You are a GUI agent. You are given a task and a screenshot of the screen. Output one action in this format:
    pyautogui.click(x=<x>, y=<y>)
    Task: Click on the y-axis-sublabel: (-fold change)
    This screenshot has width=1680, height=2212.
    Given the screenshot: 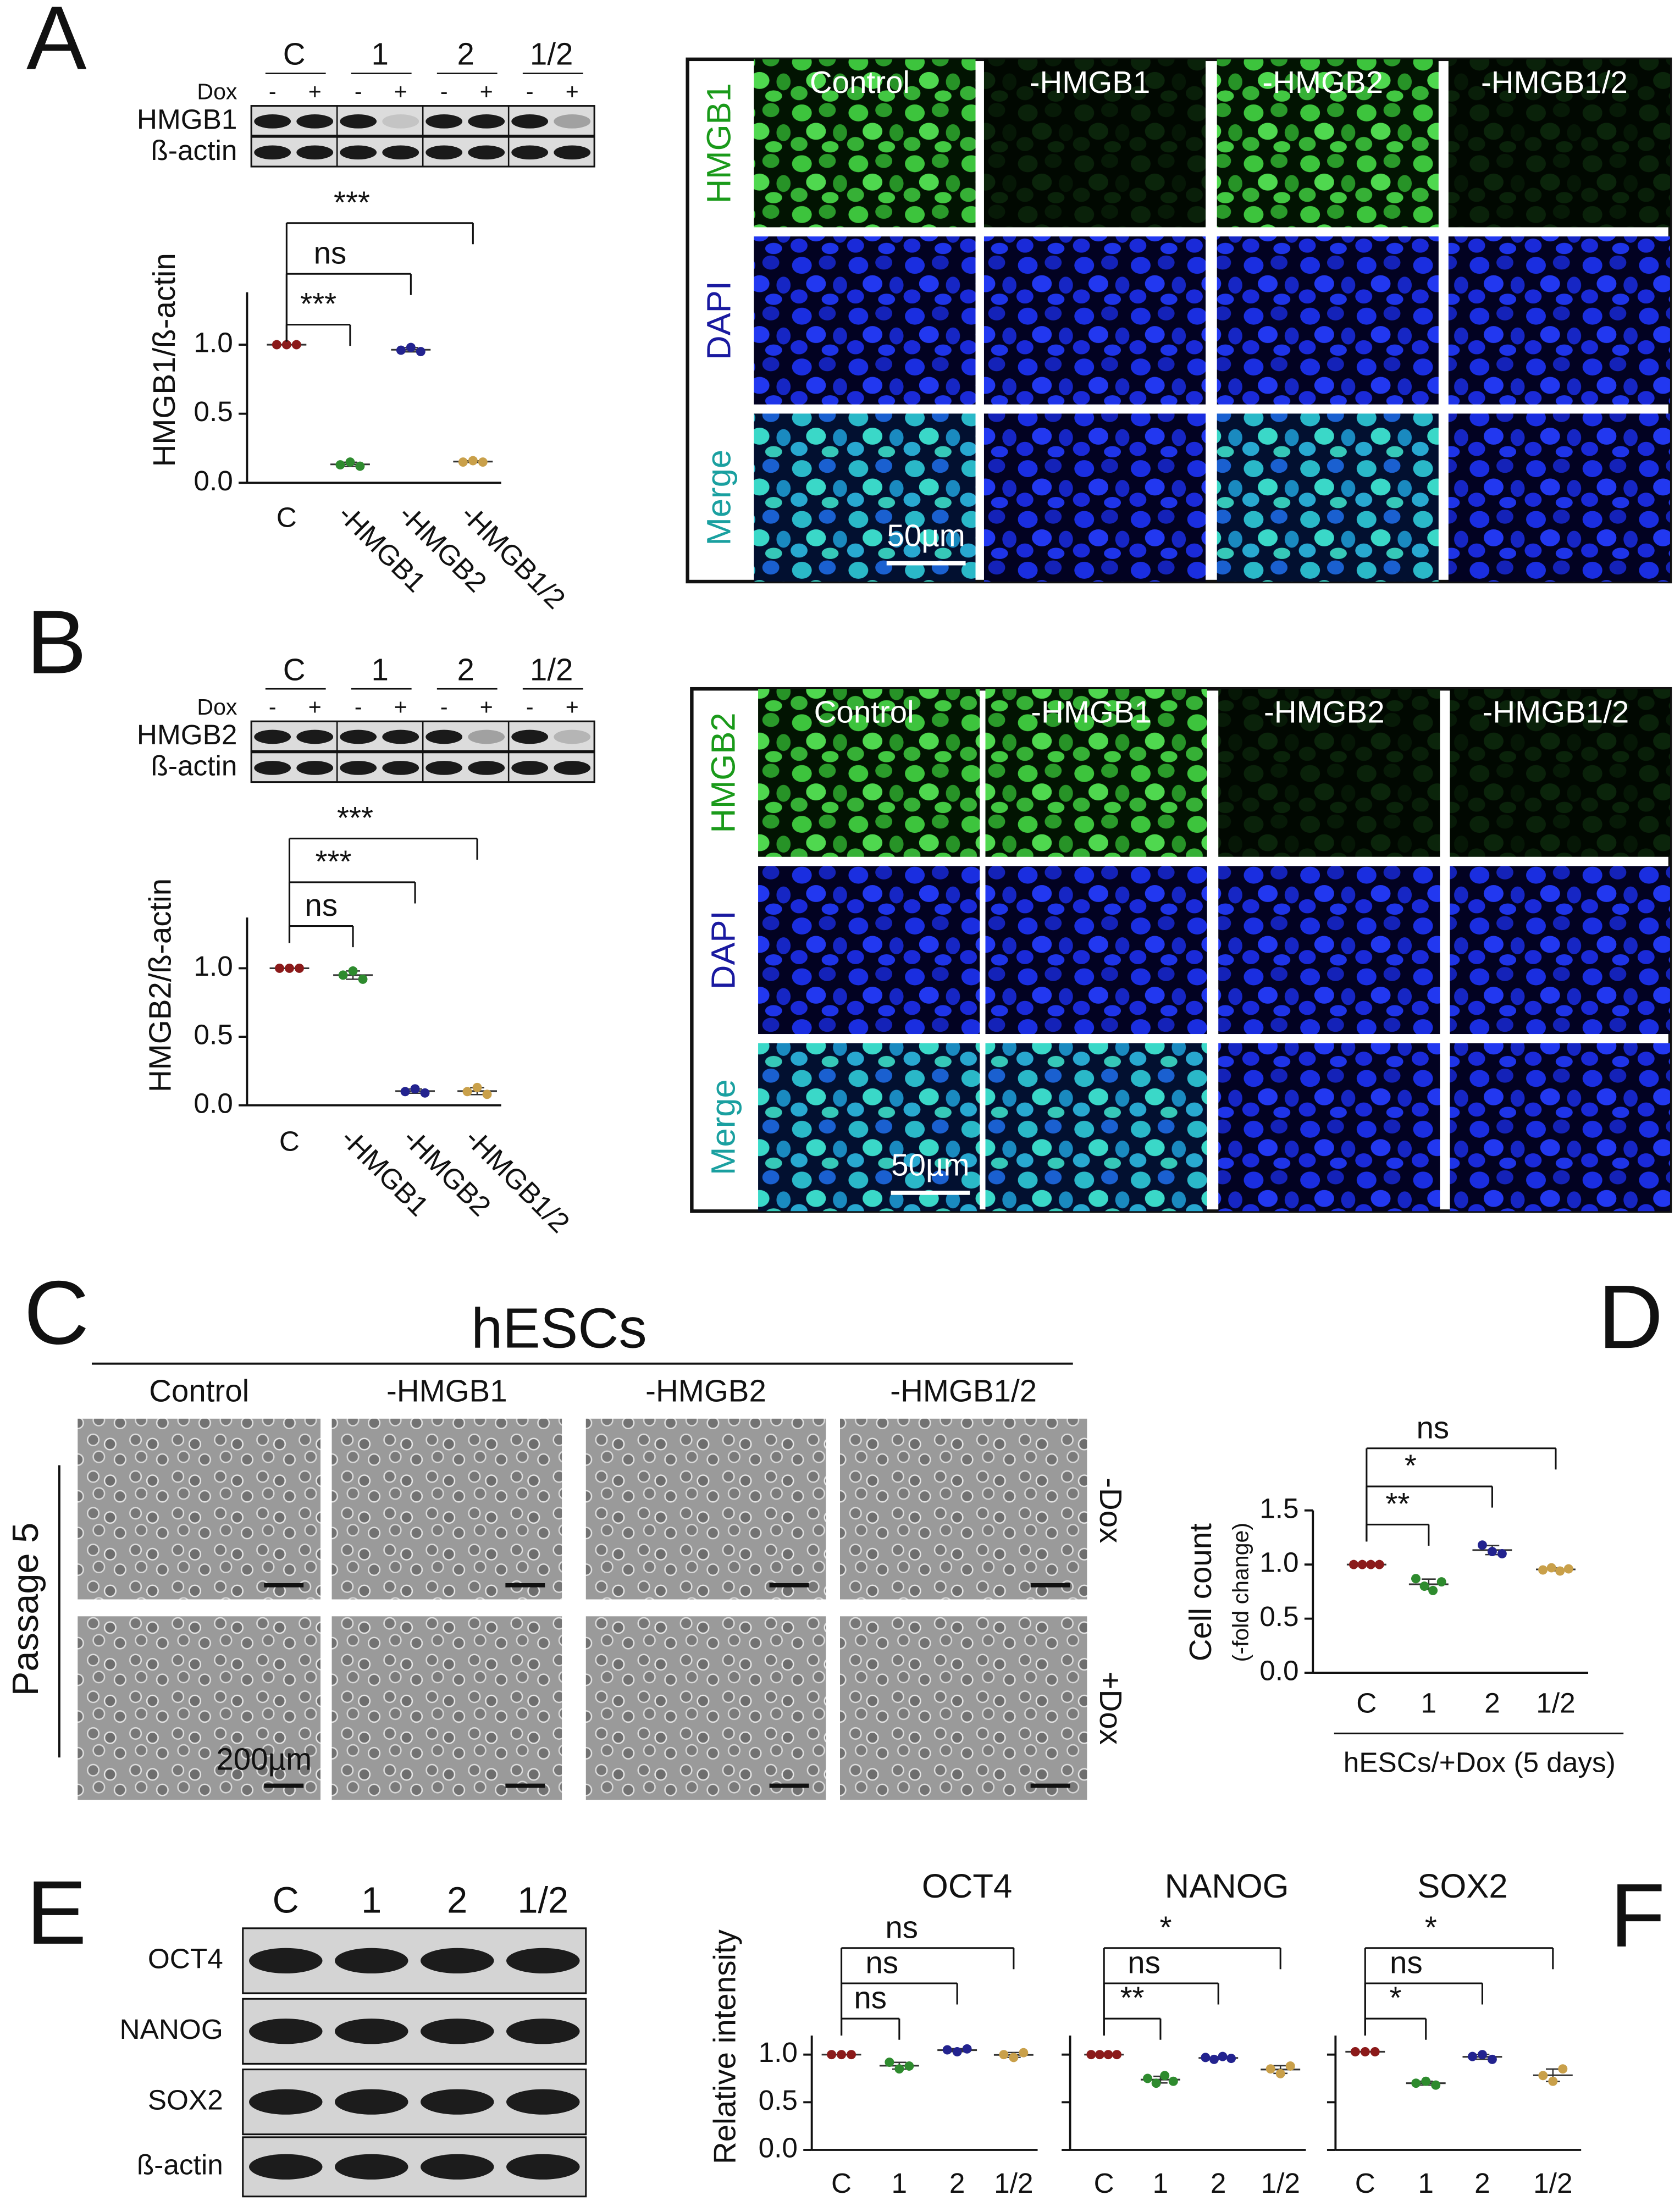 What is the action you would take?
    pyautogui.click(x=1240, y=1592)
    